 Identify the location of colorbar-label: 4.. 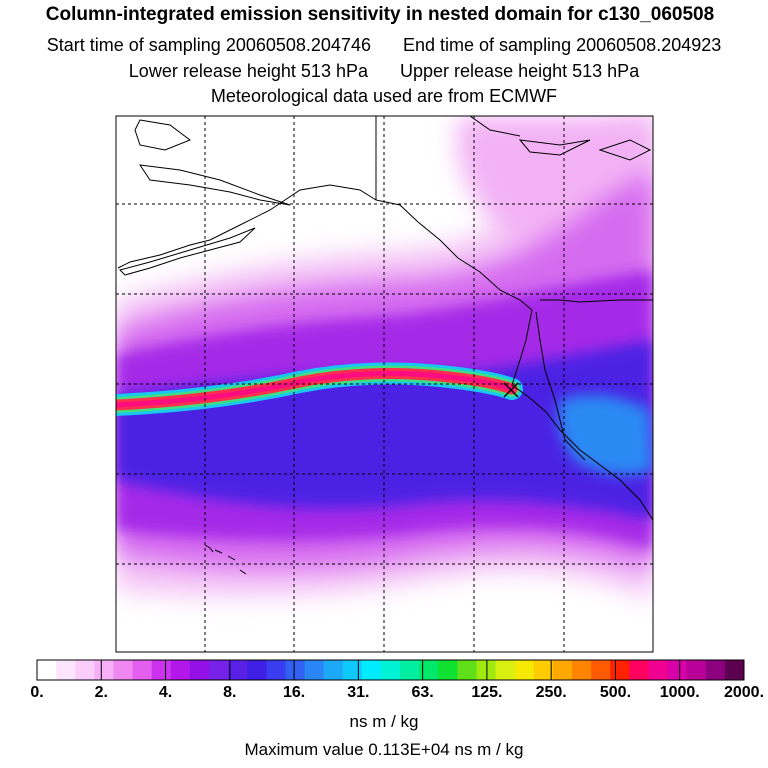
(165, 692).